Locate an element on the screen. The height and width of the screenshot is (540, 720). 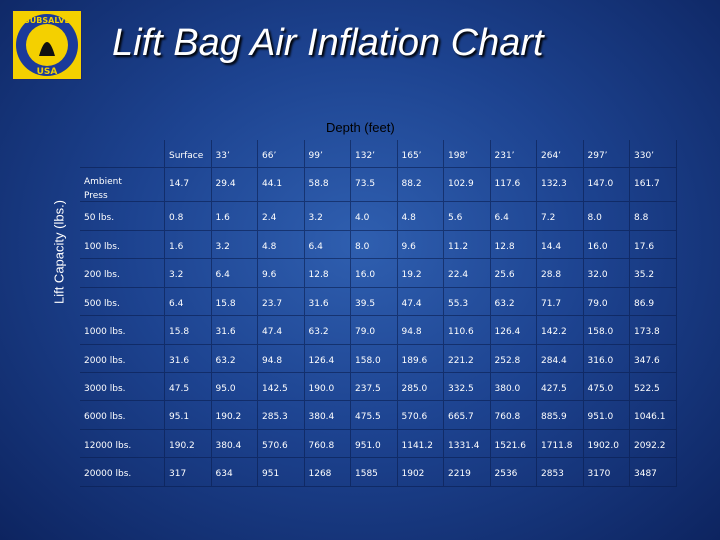
table-cell: 2853 is located at coordinates (560, 472).